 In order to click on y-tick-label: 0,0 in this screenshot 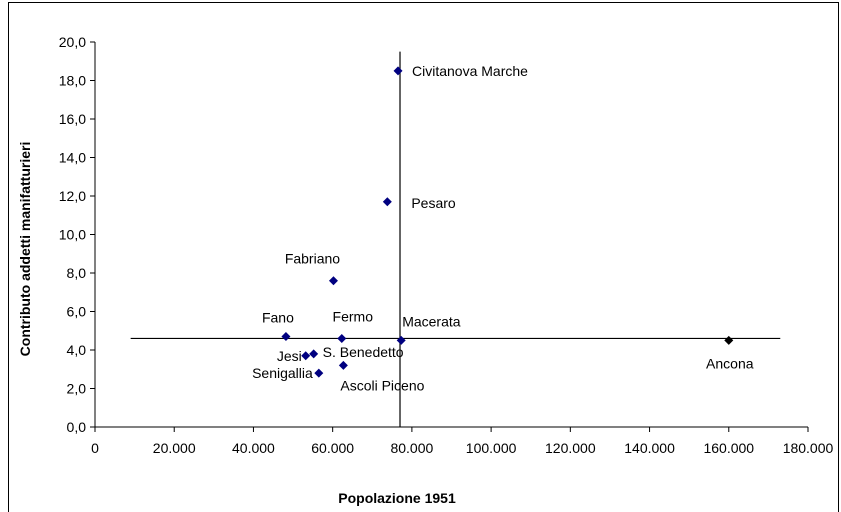, I will do `click(77, 427)`.